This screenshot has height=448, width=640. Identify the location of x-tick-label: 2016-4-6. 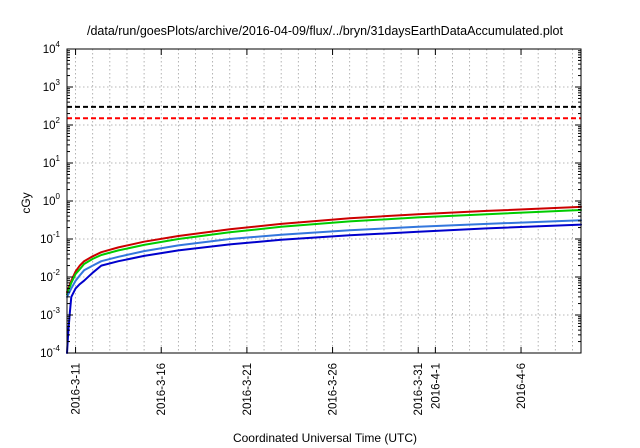
(522, 386).